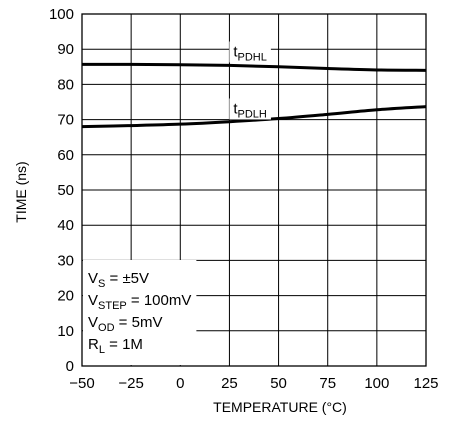 The image size is (462, 421). Describe the element at coordinates (254, 67) in the screenshot. I see `series-line-pdhl` at that location.